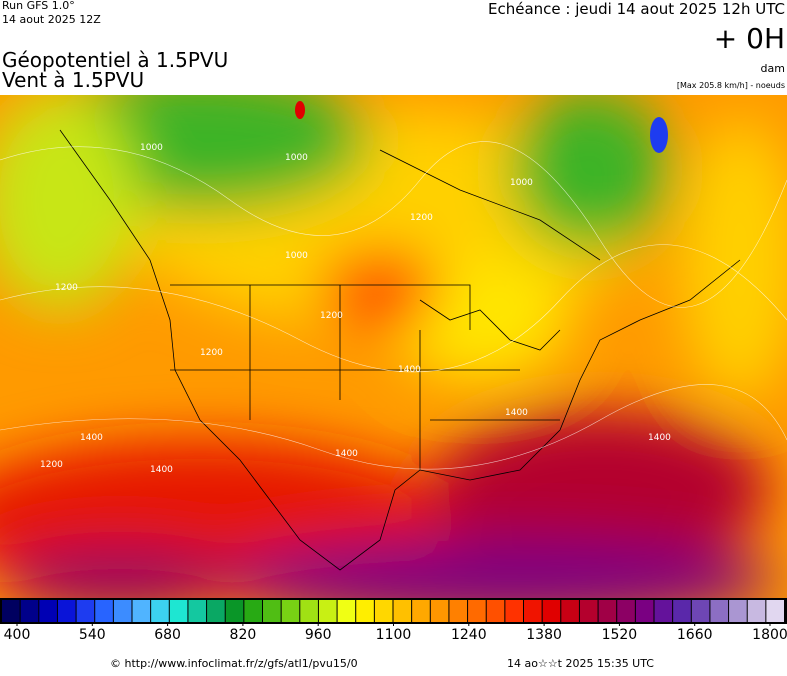 This screenshot has width=787, height=676. What do you see at coordinates (749, 38) in the screenshot?
I see `lead: + 0H` at bounding box center [749, 38].